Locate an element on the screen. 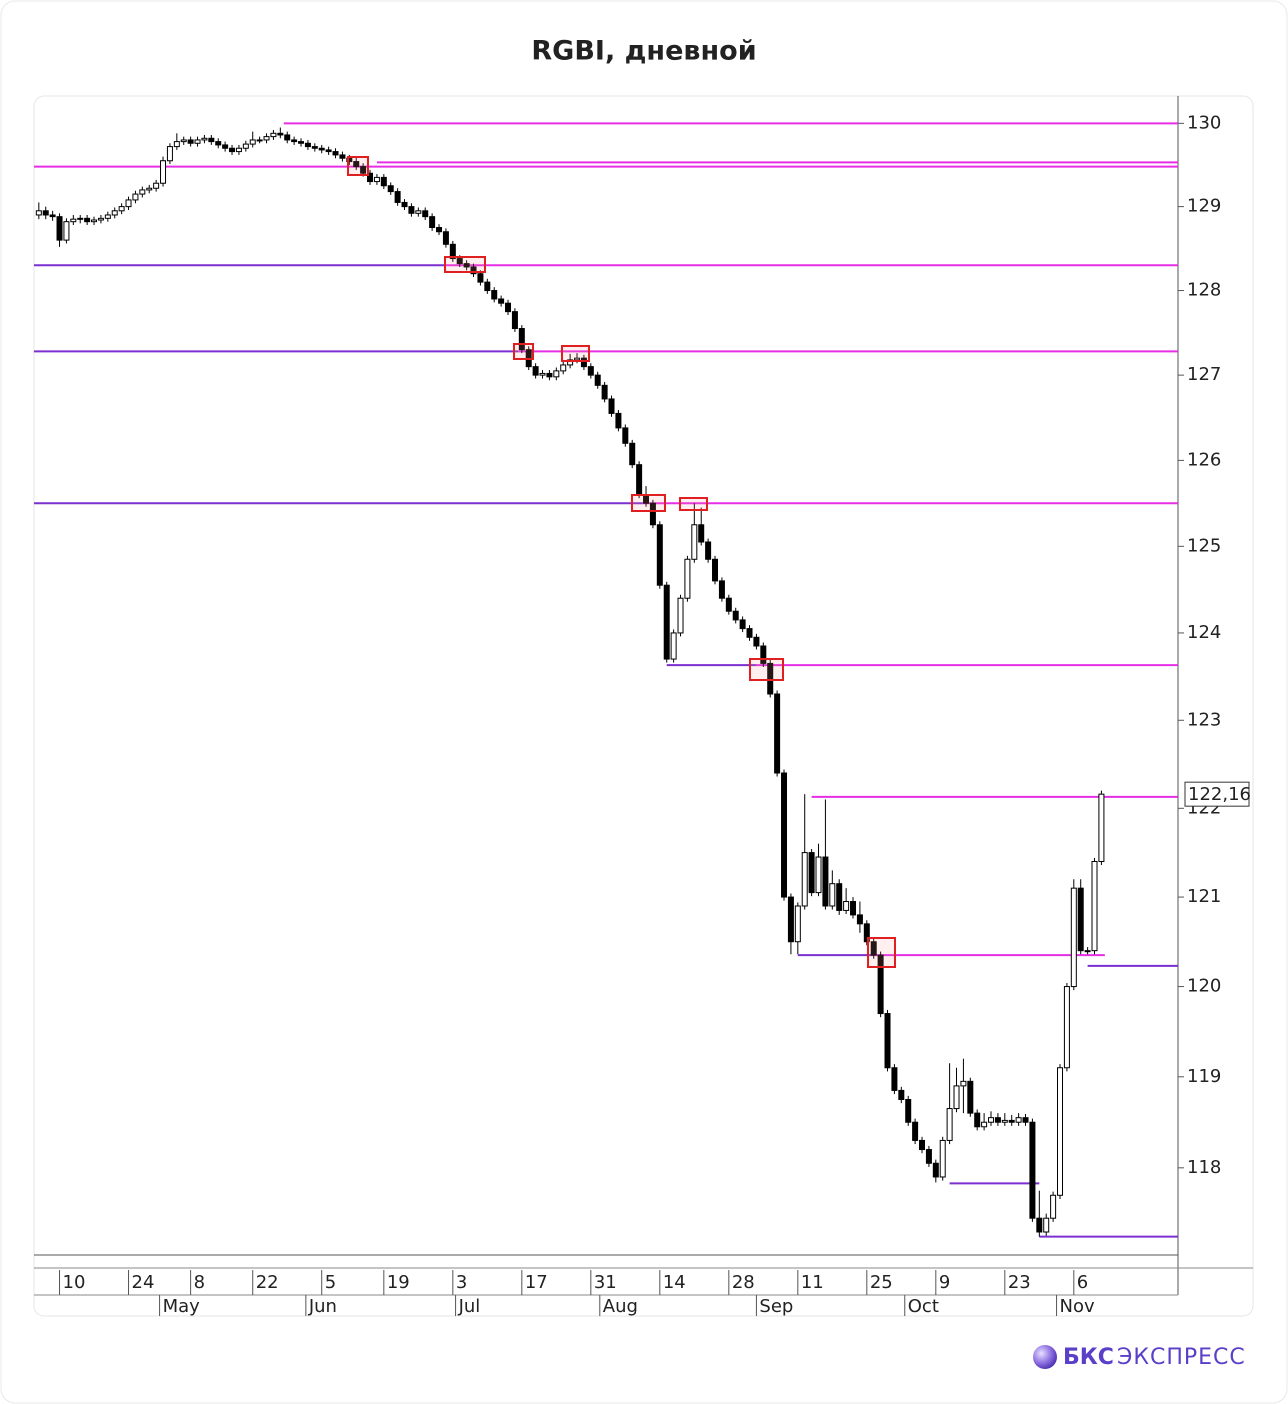 The height and width of the screenshot is (1404, 1288). x-tick-label: 8 is located at coordinates (199, 1282).